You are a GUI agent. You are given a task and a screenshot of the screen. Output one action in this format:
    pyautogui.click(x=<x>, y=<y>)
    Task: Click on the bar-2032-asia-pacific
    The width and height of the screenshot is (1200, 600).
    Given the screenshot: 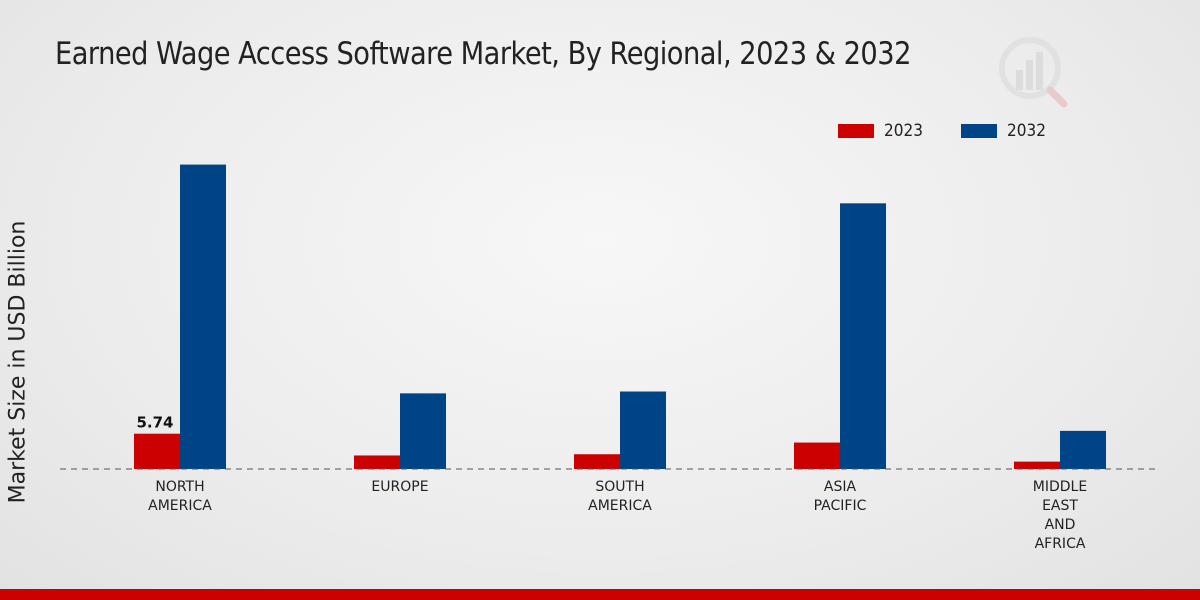 What is the action you would take?
    pyautogui.click(x=863, y=336)
    